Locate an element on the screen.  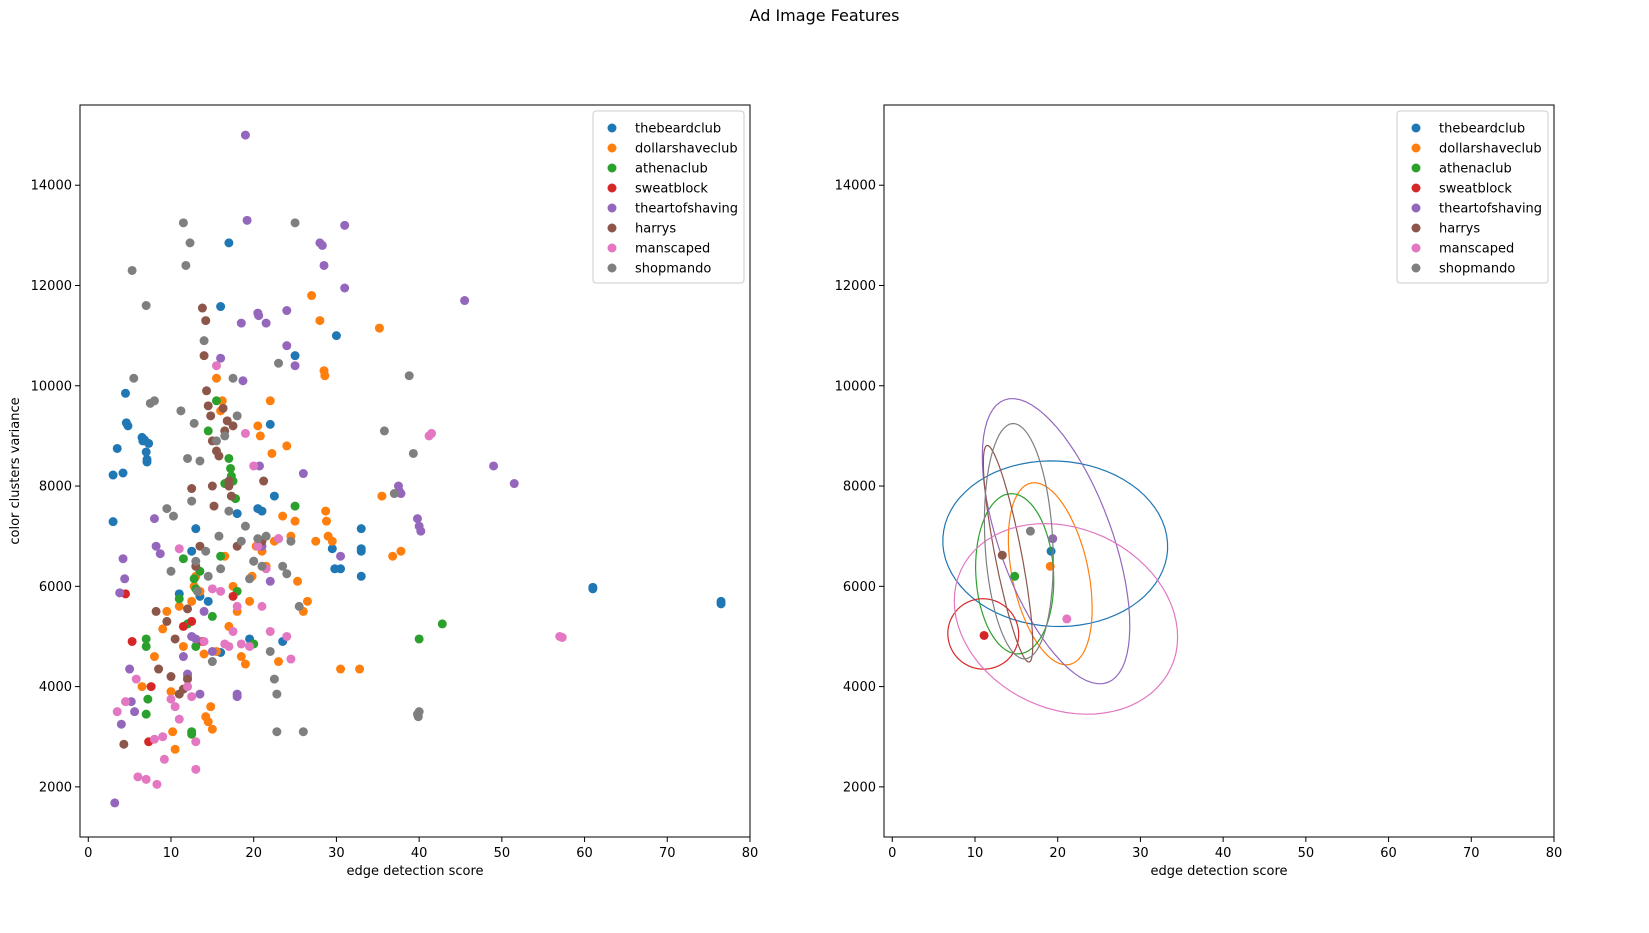
centroid-shopmando is located at coordinates (1030, 531).